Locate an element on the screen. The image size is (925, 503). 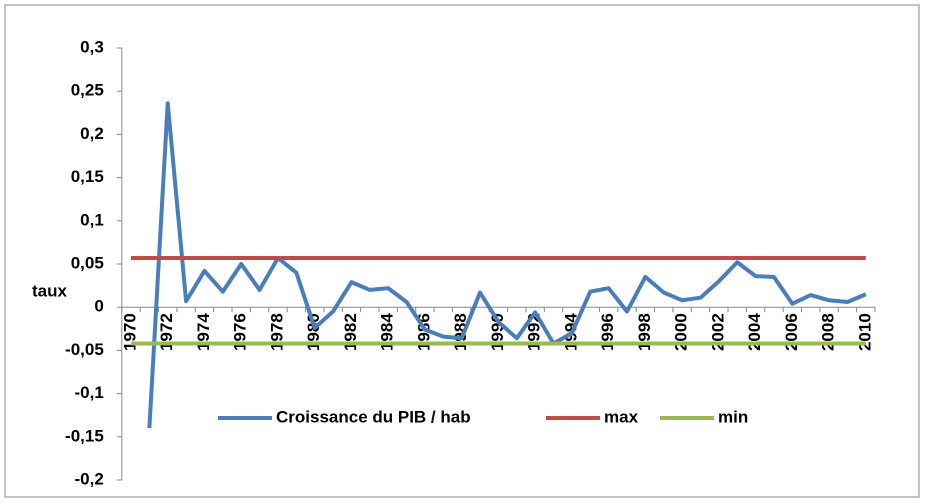
legend-label: min is located at coordinates (733, 416).